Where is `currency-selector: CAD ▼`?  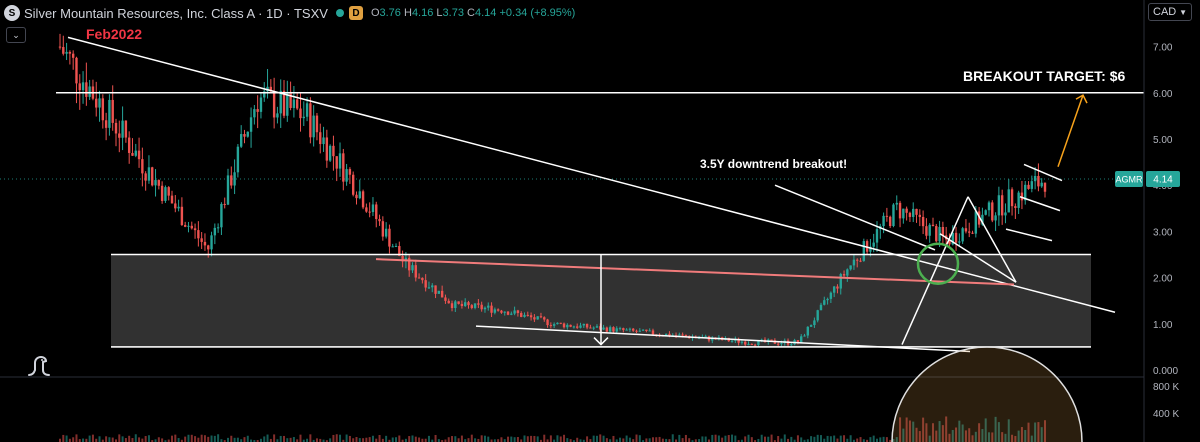 currency-selector: CAD ▼ is located at coordinates (1170, 12).